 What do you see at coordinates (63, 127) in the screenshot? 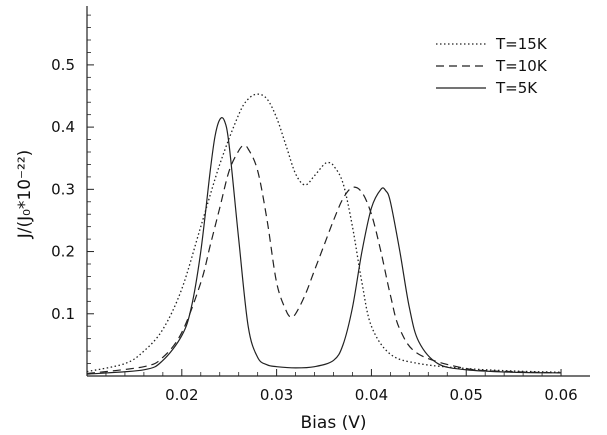
I see `y-tick-label: 0.4` at bounding box center [63, 127].